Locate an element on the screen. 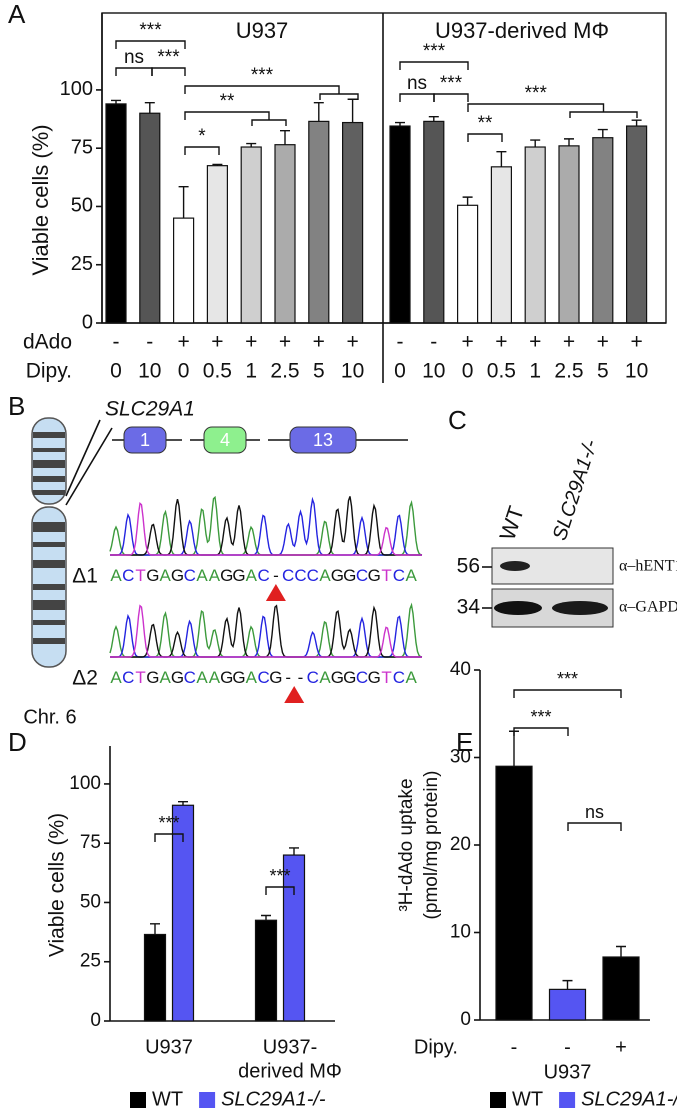 The image size is (677, 1116). significance-label: * is located at coordinates (202, 136).